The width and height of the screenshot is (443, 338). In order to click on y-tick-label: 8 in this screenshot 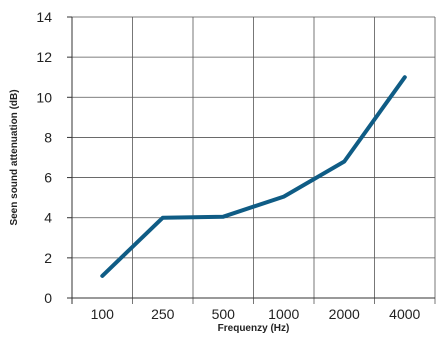, I will do `click(48, 137)`.